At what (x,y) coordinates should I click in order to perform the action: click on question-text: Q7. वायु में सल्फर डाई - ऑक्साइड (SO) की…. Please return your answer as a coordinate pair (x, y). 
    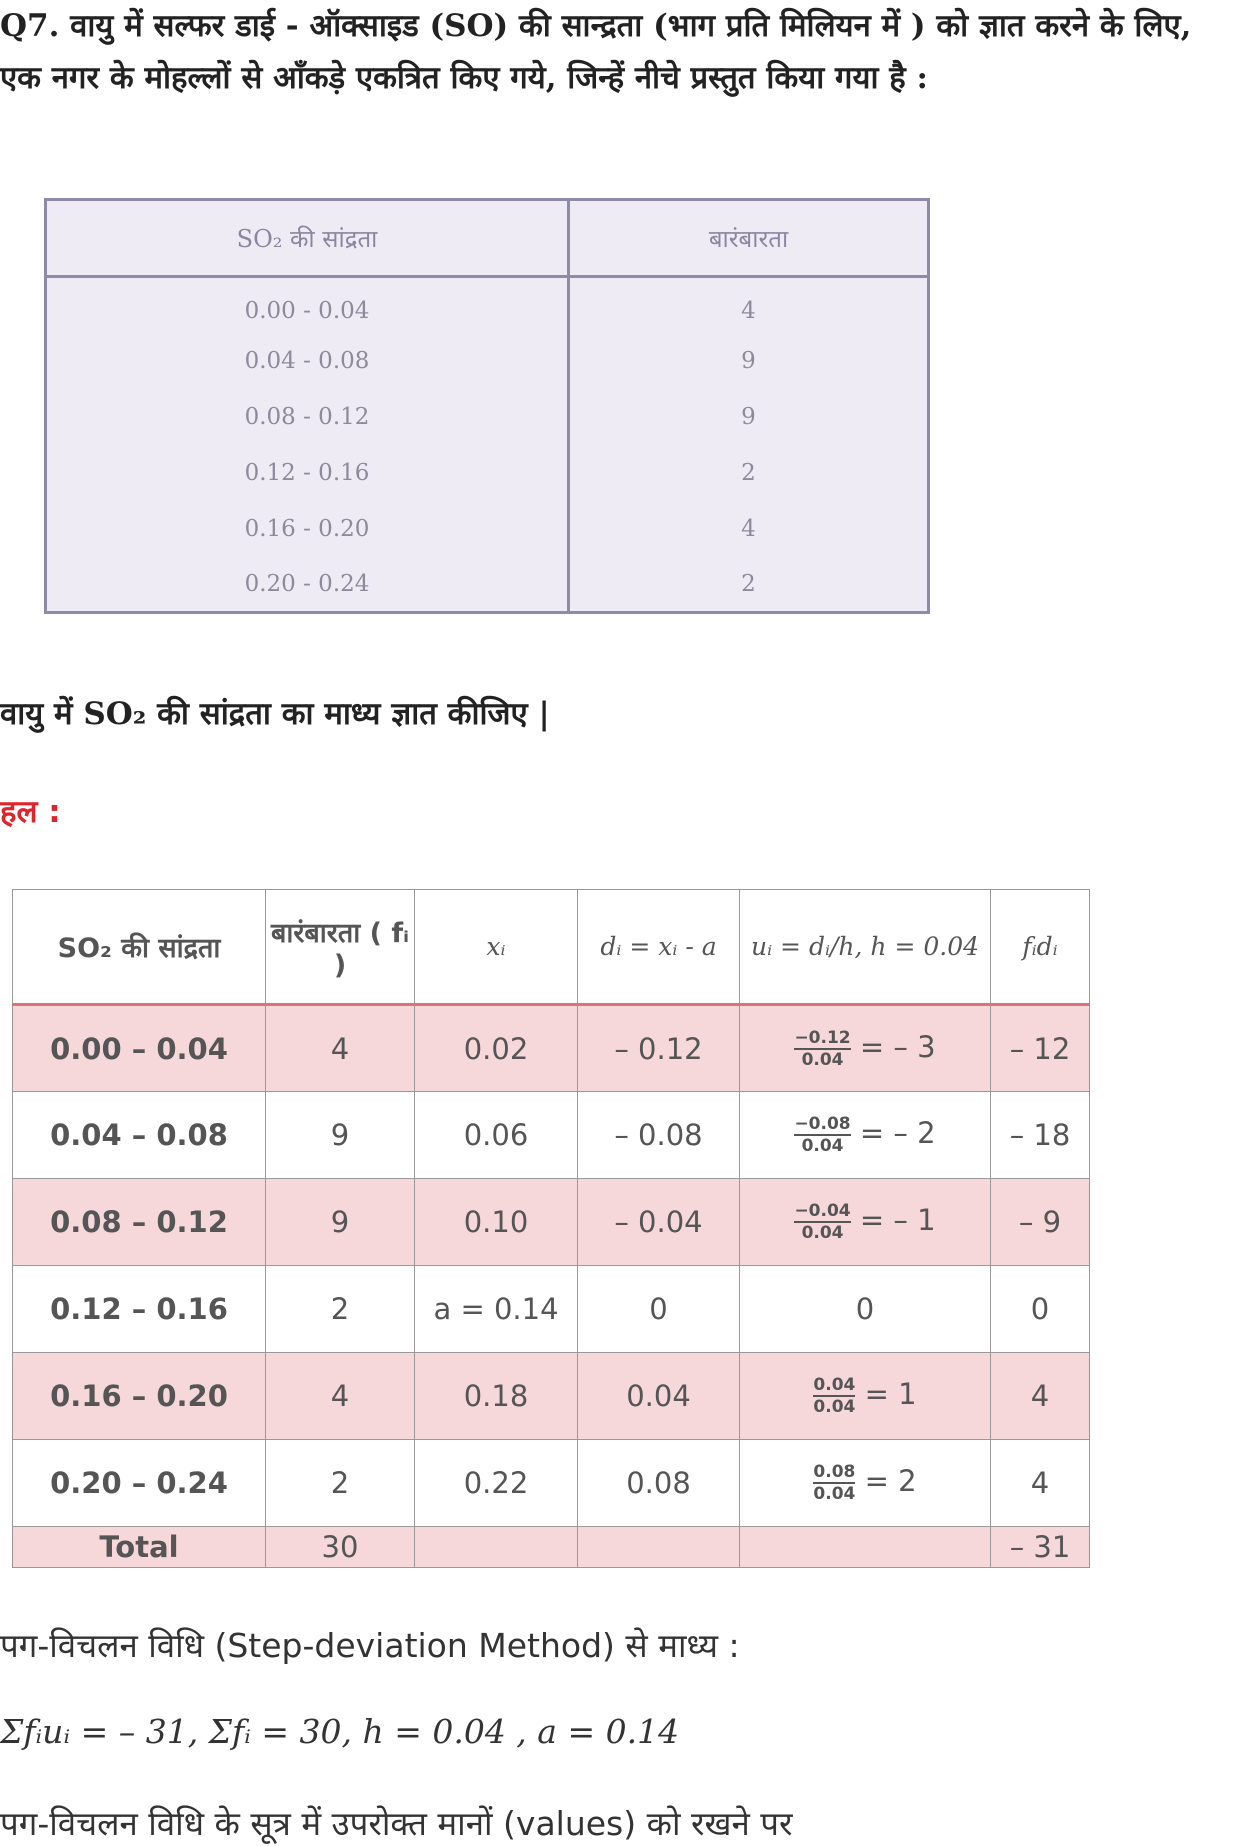
    Looking at the image, I should click on (596, 52).